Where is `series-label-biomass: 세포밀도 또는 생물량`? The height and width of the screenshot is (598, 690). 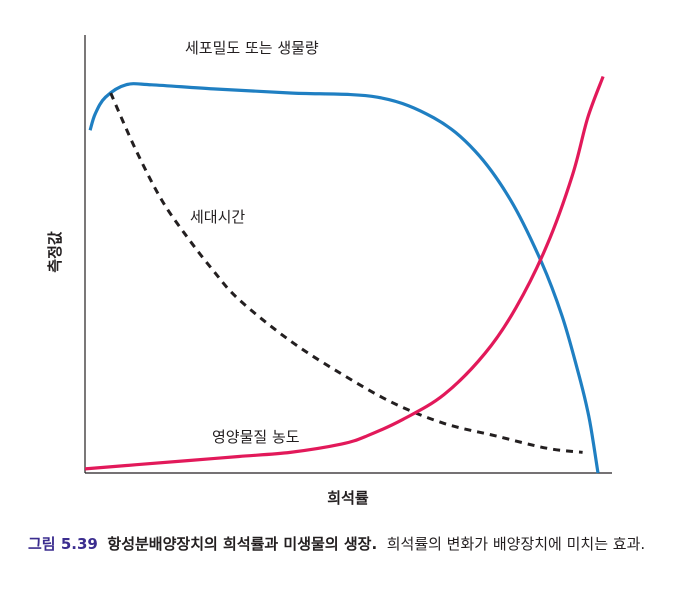 series-label-biomass: 세포밀도 또는 생물량 is located at coordinates (252, 48).